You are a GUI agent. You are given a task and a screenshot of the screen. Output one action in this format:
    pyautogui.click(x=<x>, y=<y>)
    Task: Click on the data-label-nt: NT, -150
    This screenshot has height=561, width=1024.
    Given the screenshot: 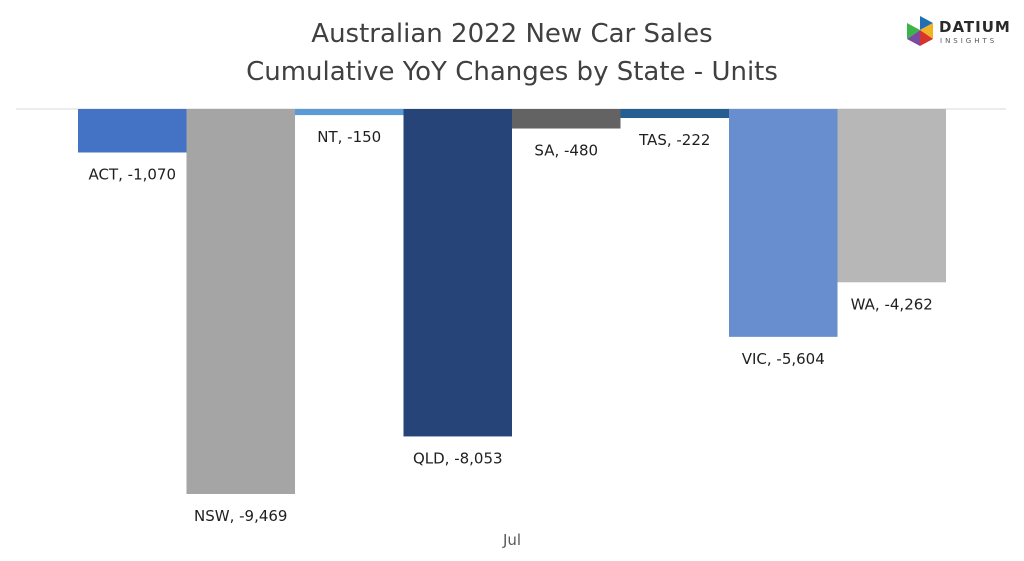 What is the action you would take?
    pyautogui.click(x=349, y=137)
    